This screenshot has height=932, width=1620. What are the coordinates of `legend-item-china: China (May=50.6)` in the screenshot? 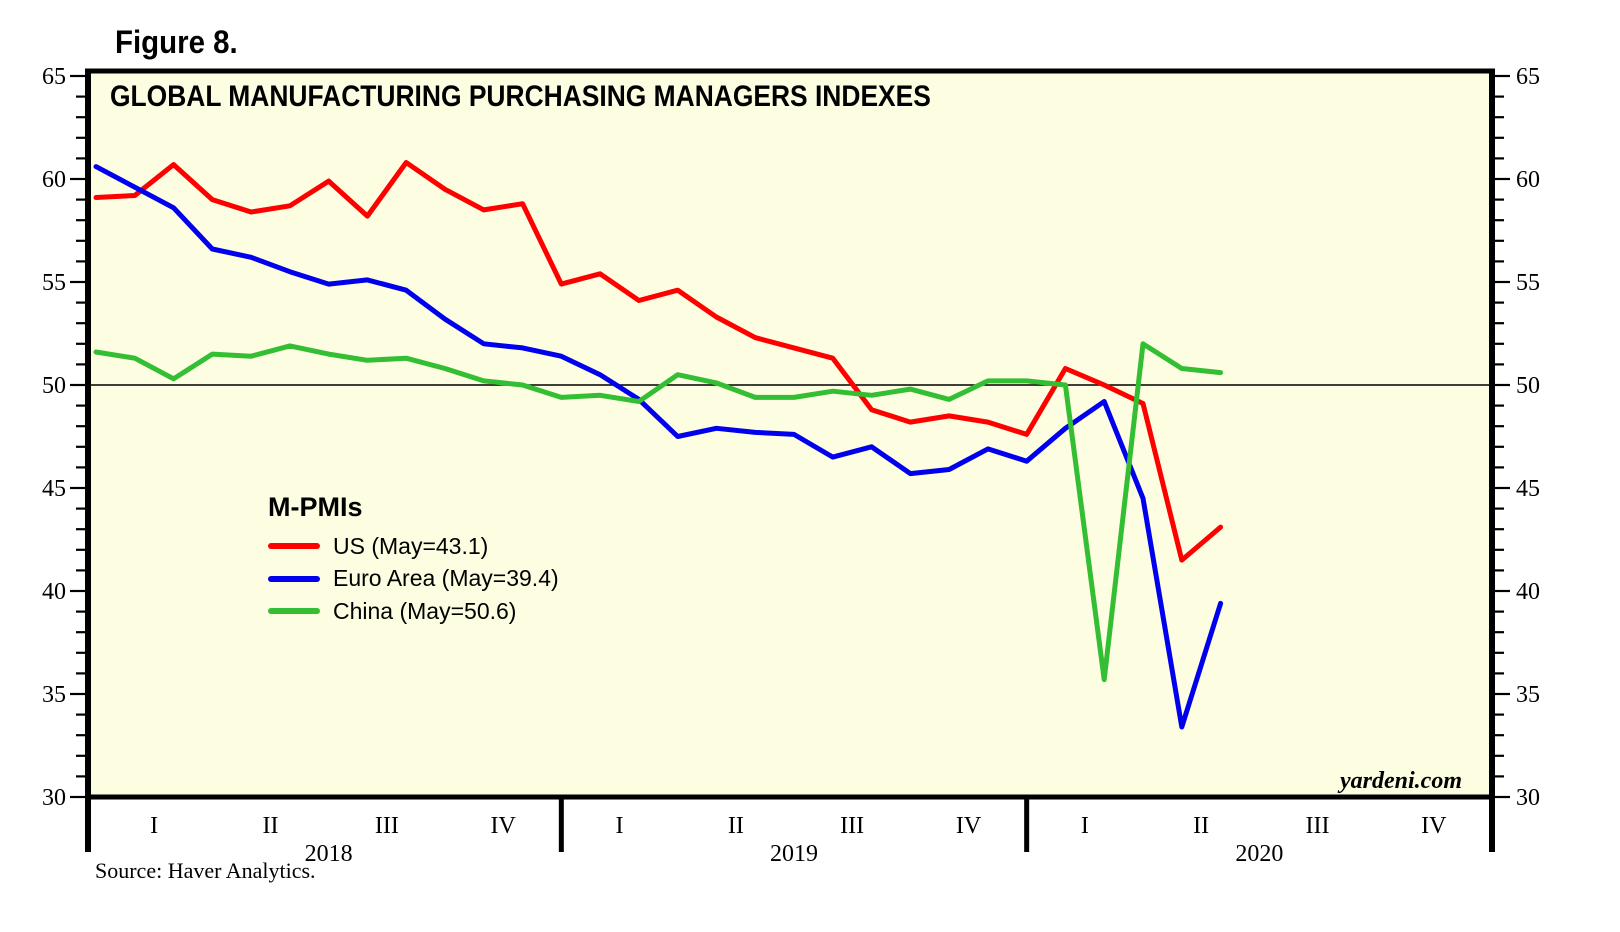 It's located at (413, 611).